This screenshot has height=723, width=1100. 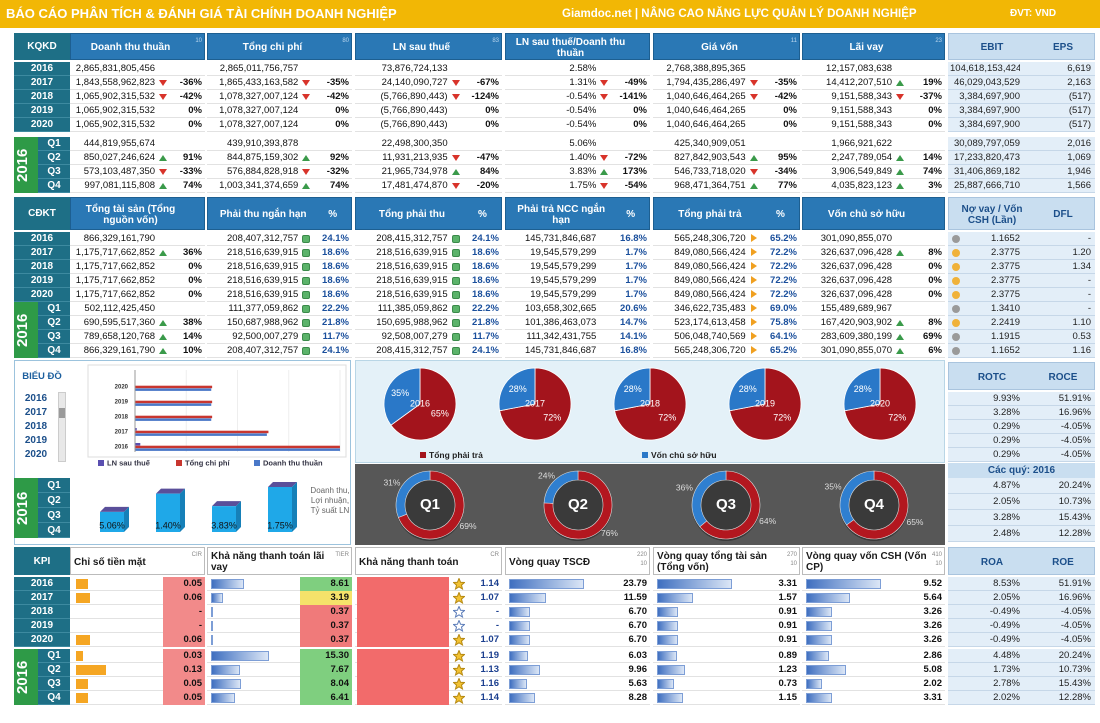 What do you see at coordinates (428, 684) in the screenshot?
I see `table-row: 1.16` at bounding box center [428, 684].